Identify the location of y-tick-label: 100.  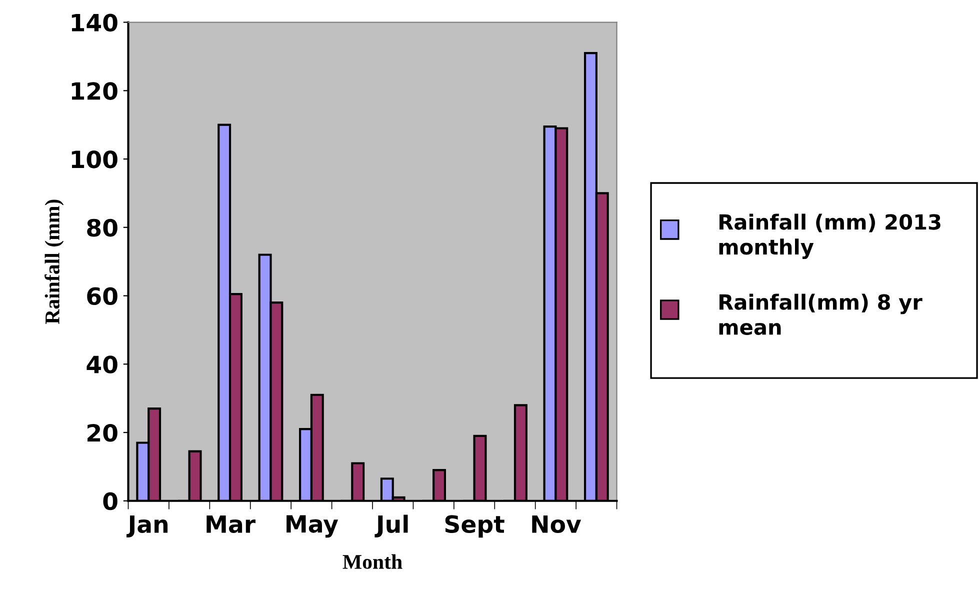
(95, 159).